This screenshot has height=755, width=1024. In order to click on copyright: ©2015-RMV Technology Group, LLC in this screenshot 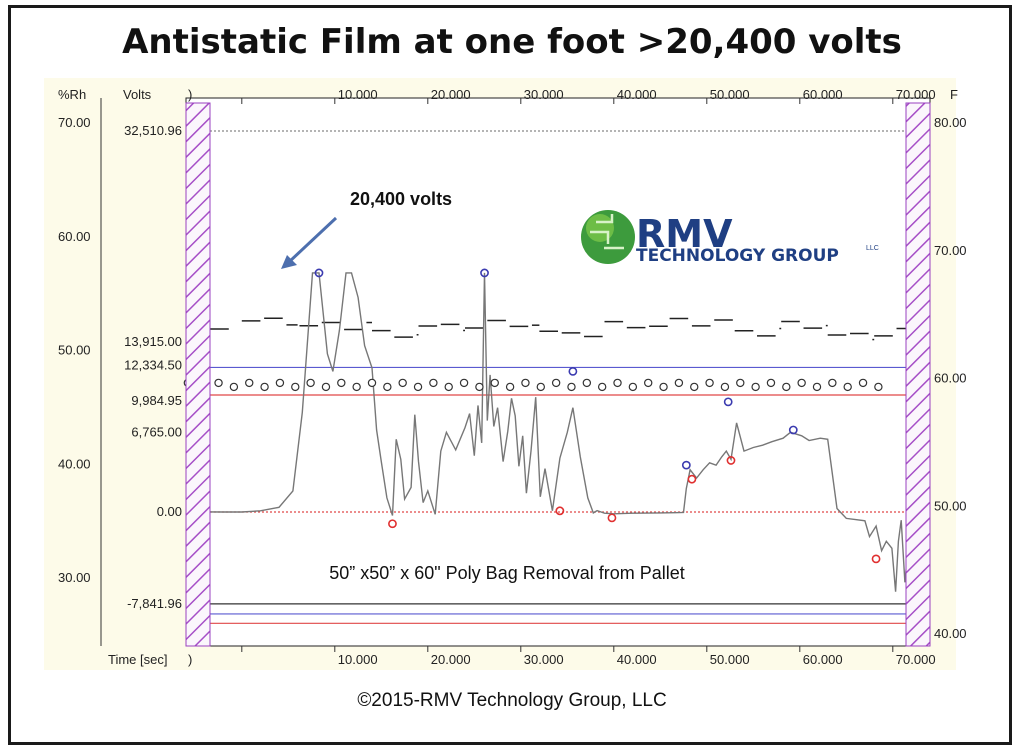, I will do `click(512, 700)`.